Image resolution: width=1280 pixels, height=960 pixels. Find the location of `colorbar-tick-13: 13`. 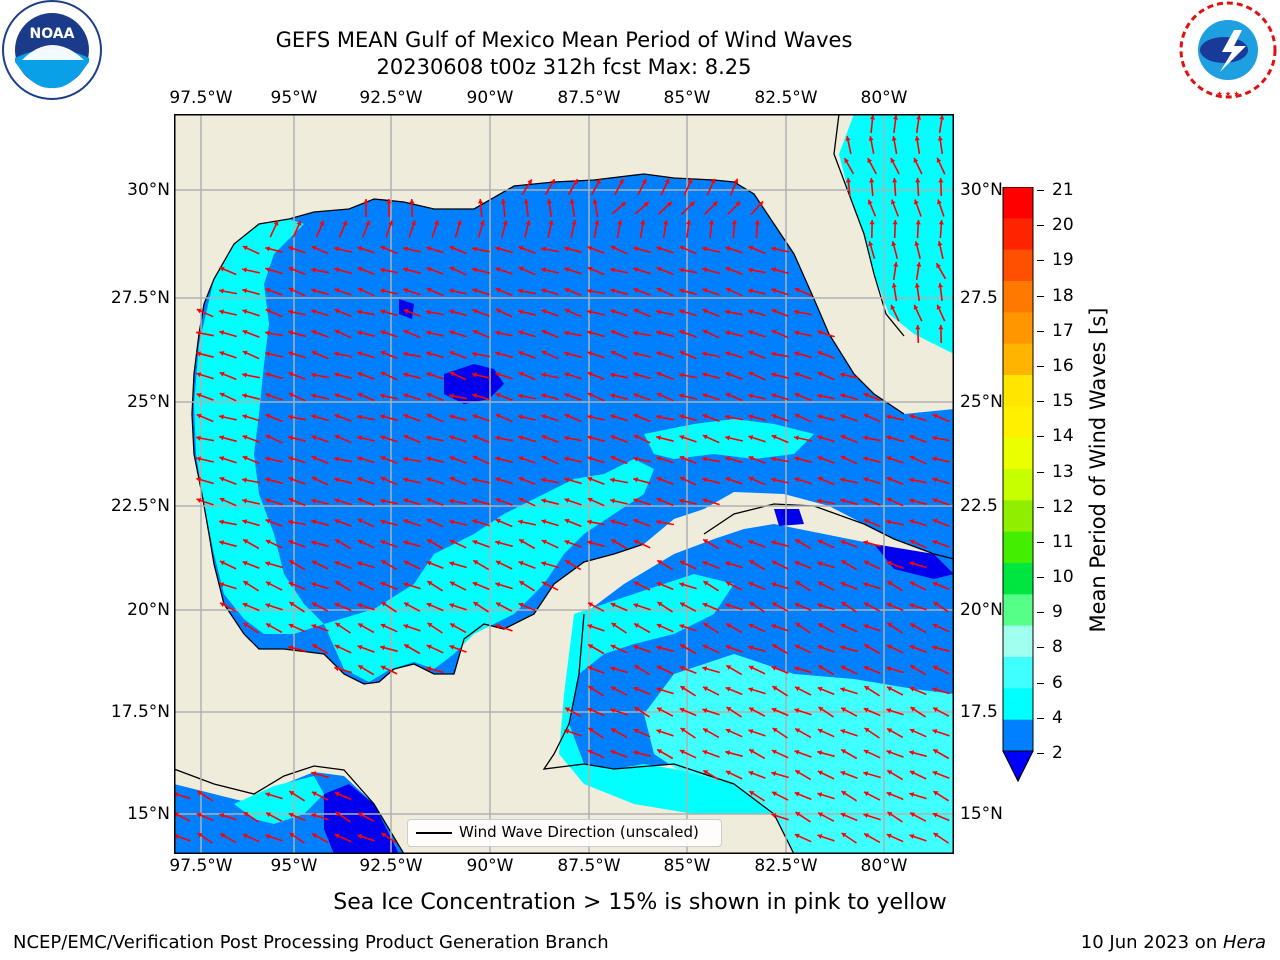

colorbar-tick-13: 13 is located at coordinates (1063, 471).